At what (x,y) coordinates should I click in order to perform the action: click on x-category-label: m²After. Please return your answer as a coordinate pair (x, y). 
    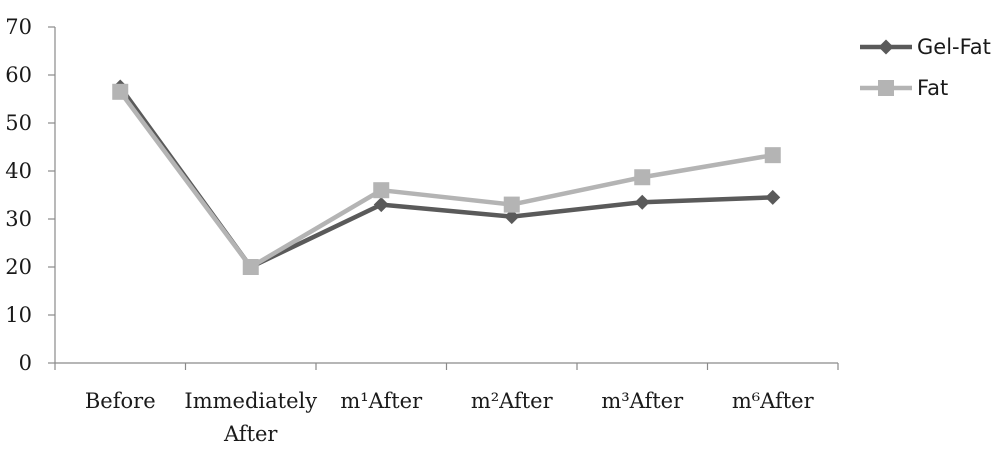
    Looking at the image, I should click on (512, 401).